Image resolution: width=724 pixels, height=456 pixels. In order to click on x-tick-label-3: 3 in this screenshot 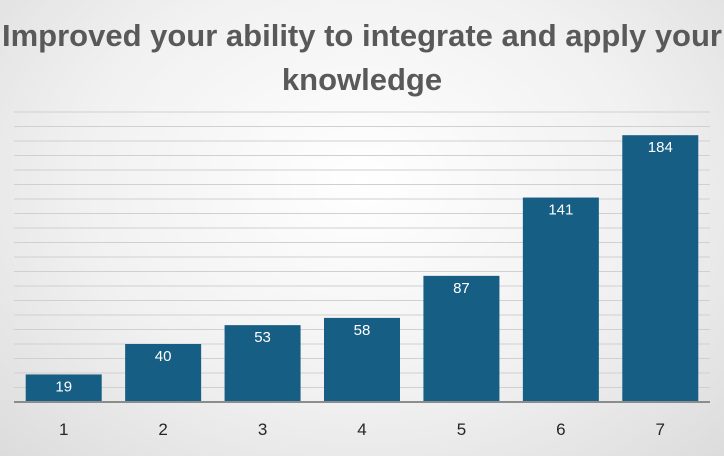, I will do `click(262, 429)`.